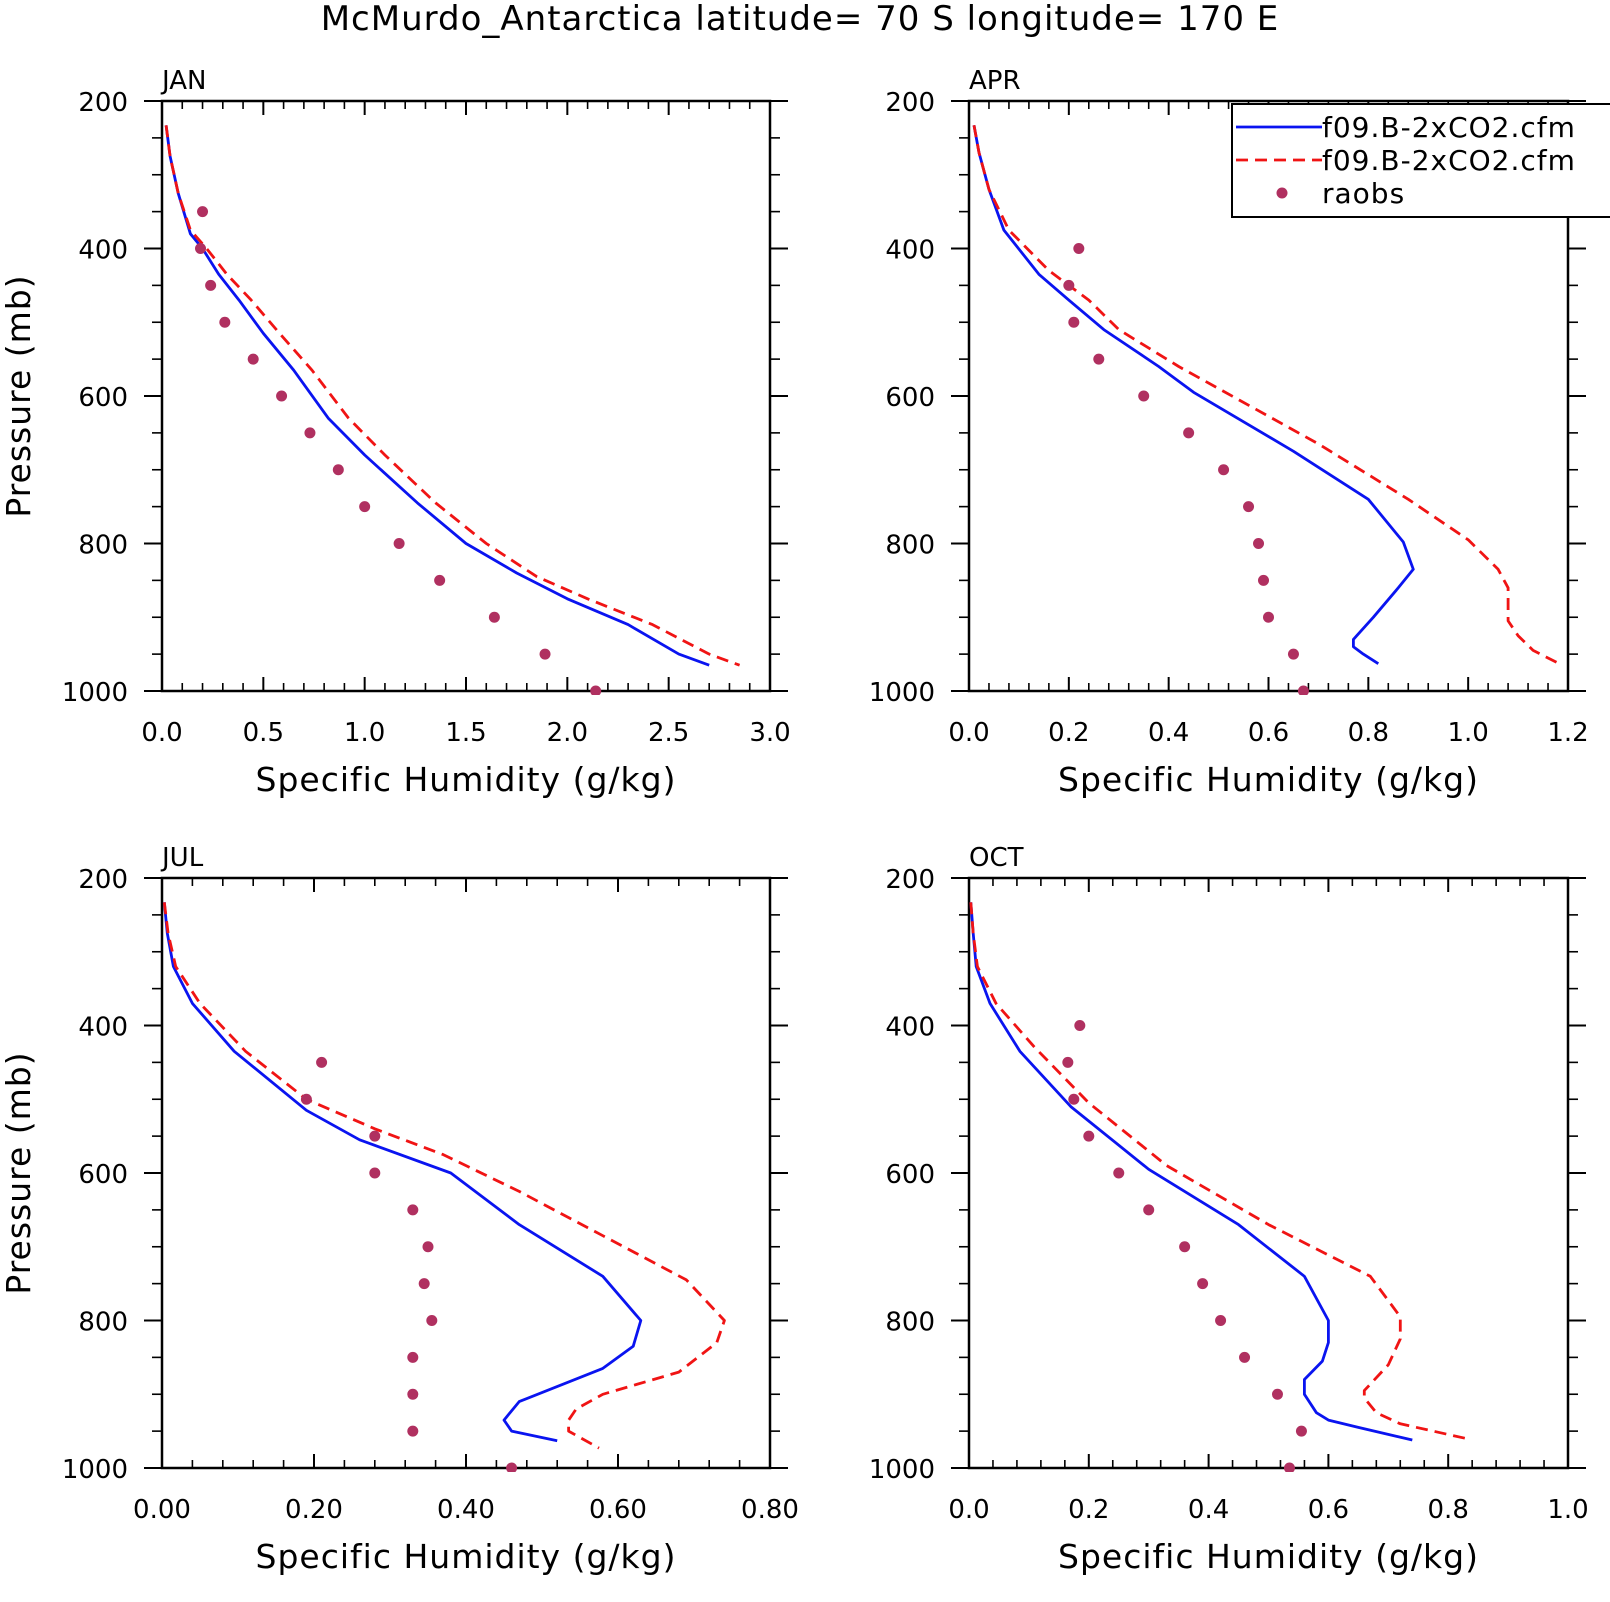 The height and width of the screenshot is (1602, 1610). I want to click on x-tick-label: 2.5, so click(668, 733).